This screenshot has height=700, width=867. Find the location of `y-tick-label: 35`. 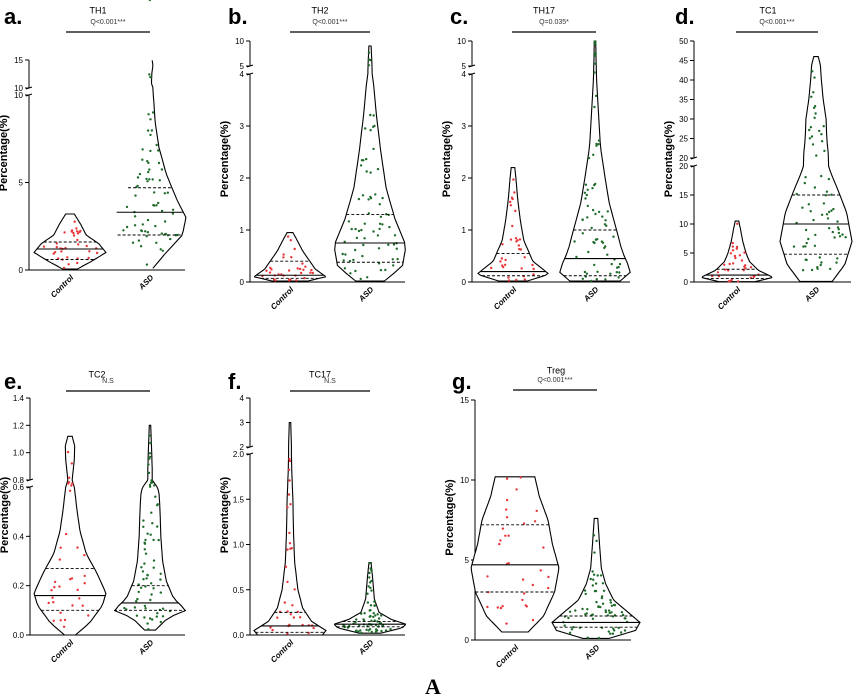

y-tick-label: 35 is located at coordinates (683, 100).